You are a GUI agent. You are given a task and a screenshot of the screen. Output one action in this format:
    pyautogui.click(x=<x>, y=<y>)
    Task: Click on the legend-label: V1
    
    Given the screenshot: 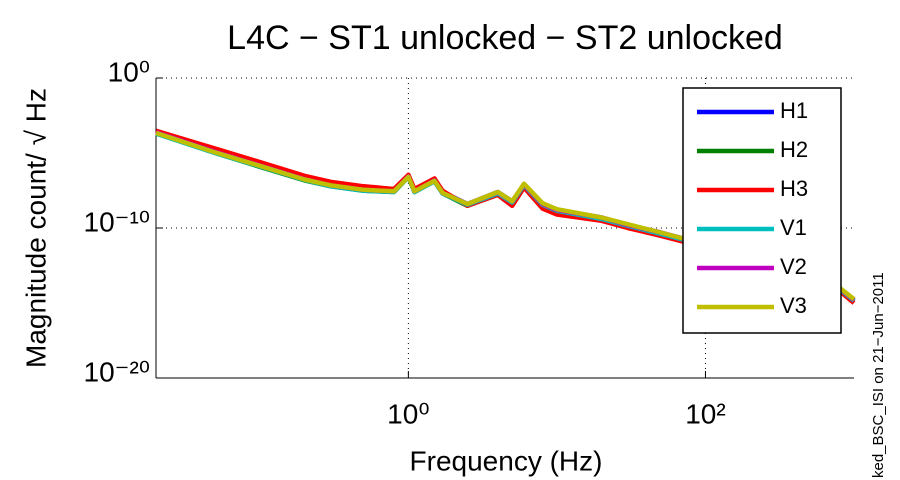 What is the action you would take?
    pyautogui.click(x=793, y=227)
    